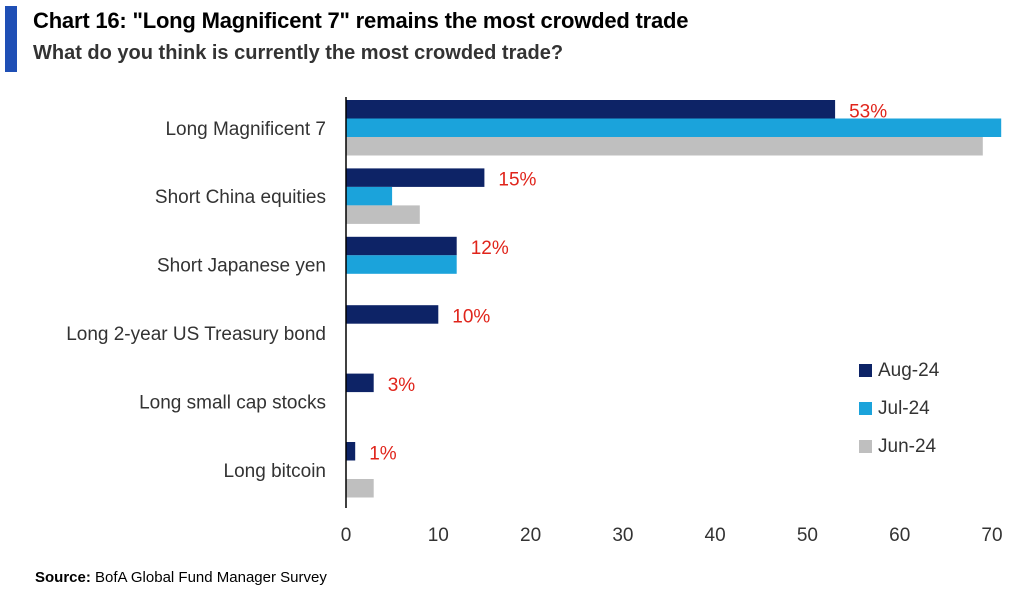  I want to click on x-tick-label-50: 50, so click(807, 535).